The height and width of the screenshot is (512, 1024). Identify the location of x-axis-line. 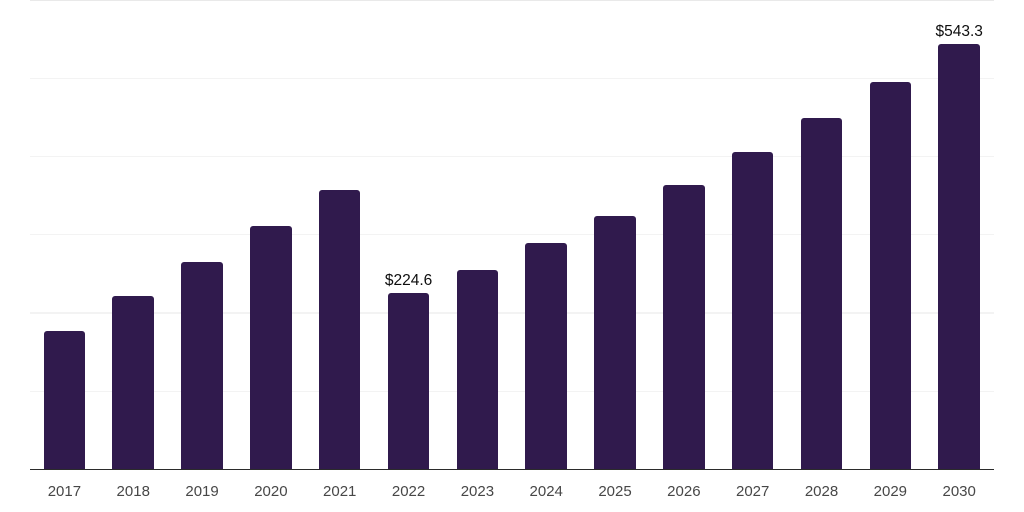
(512, 469).